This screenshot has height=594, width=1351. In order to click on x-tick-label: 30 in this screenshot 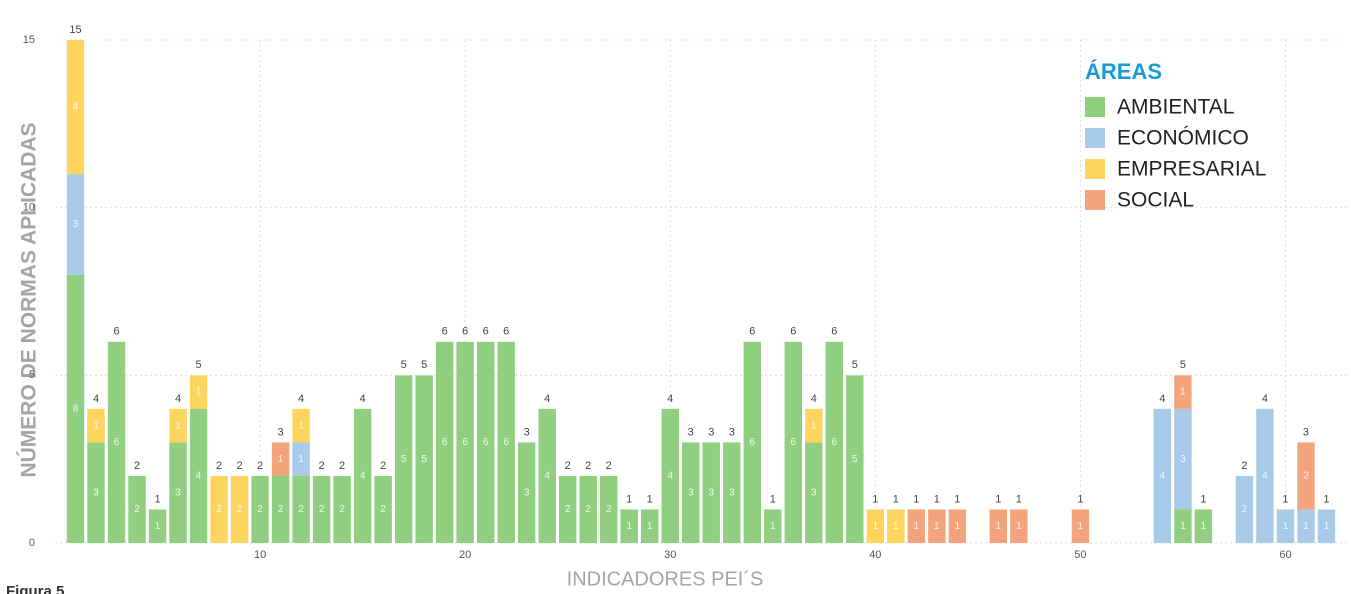, I will do `click(670, 555)`.